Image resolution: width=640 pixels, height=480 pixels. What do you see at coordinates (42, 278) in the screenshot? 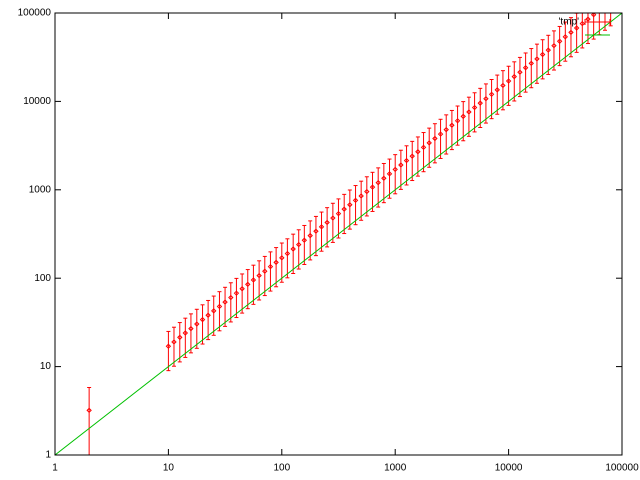
I see `y-tick-label: 100` at bounding box center [42, 278].